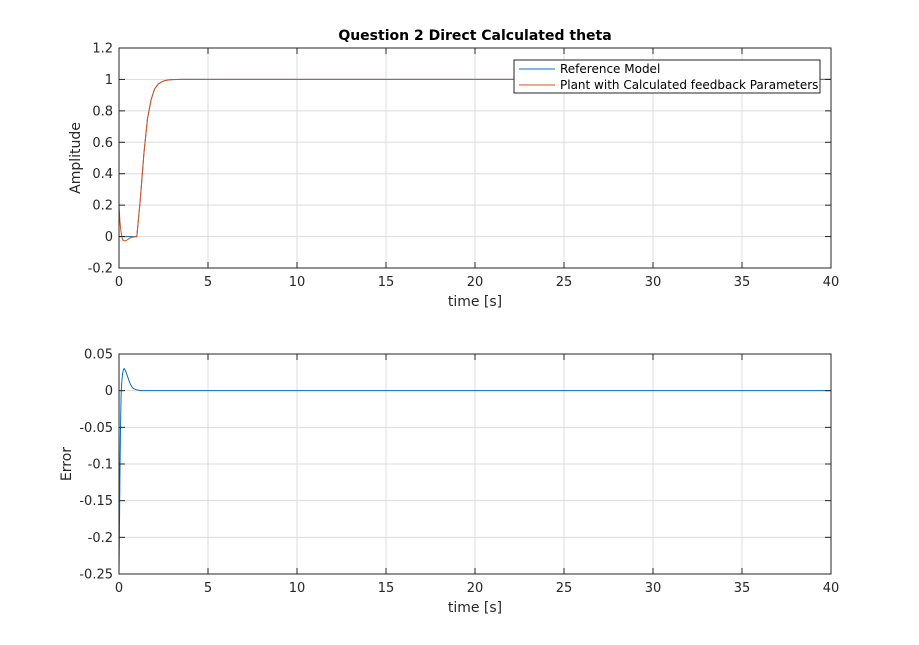  What do you see at coordinates (474, 36) in the screenshot?
I see `chart-title: Question 2 Direct Calculated theta` at bounding box center [474, 36].